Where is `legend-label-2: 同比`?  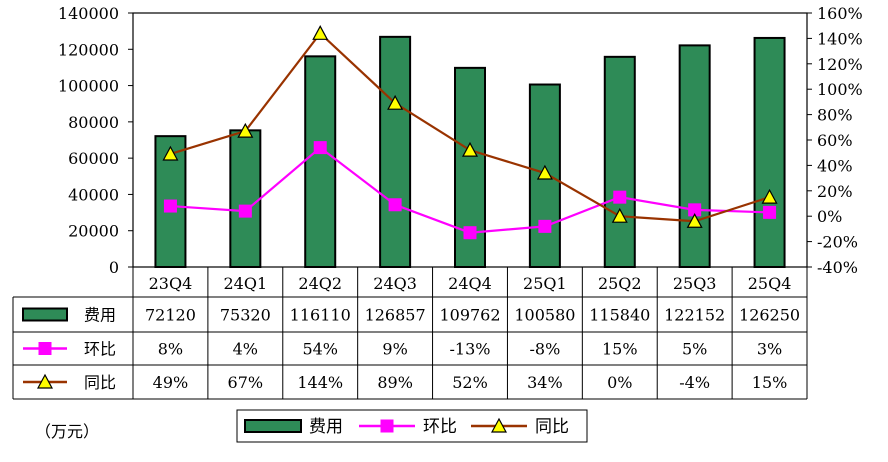
legend-label-2: 同比 is located at coordinates (552, 427).